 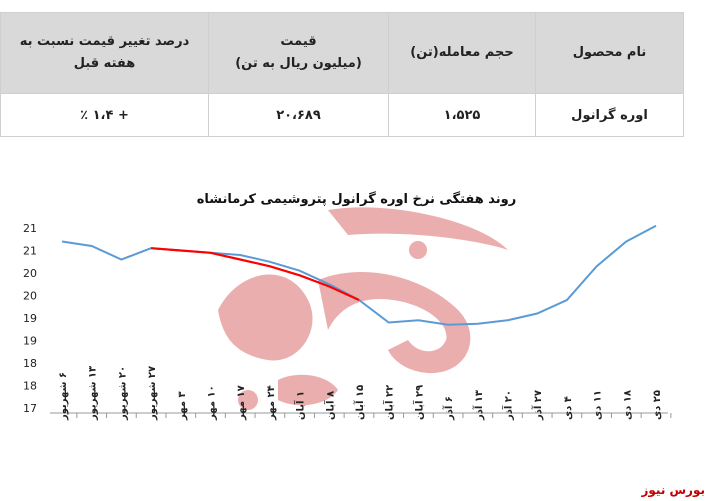 What do you see at coordinates (63, 396) in the screenshot?
I see `x-tick-label: ۶ شهریور` at bounding box center [63, 396].